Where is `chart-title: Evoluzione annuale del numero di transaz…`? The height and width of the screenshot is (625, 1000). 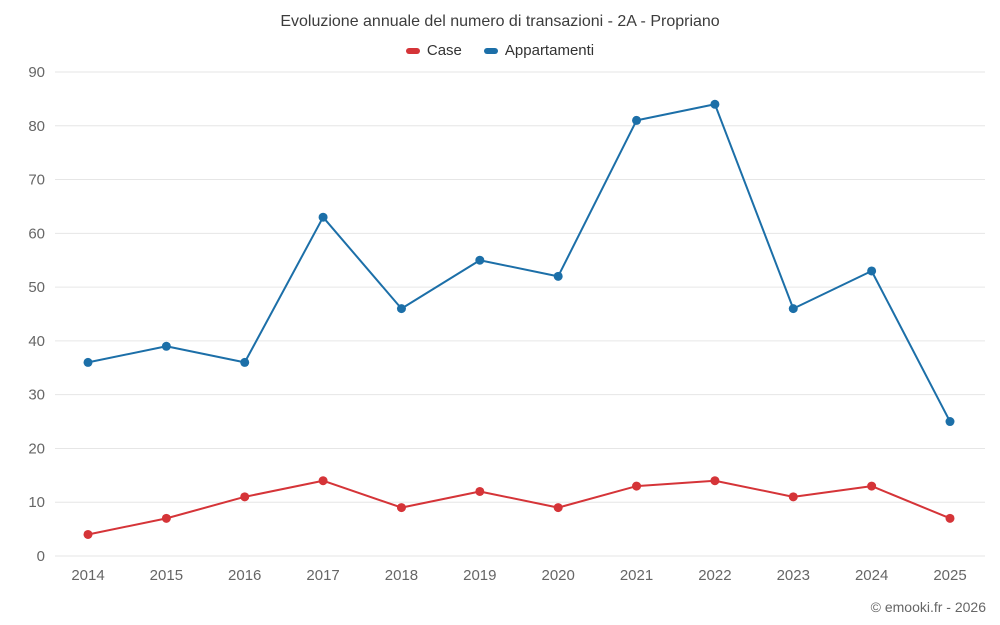 chart-title: Evoluzione annuale del numero di transaz… is located at coordinates (500, 21).